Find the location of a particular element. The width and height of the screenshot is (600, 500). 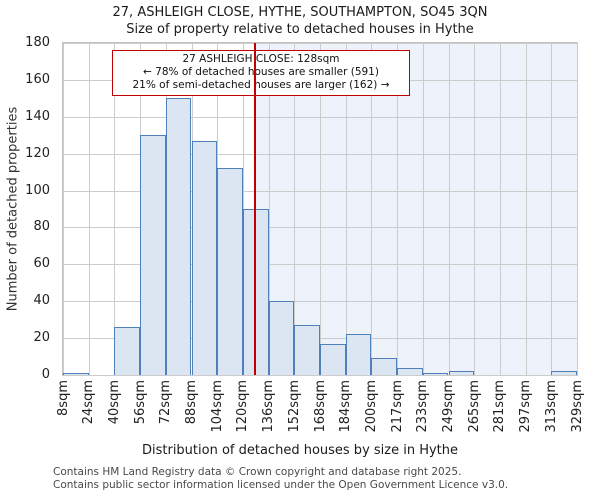

y-tick-label: 140 is located at coordinates (37, 116).